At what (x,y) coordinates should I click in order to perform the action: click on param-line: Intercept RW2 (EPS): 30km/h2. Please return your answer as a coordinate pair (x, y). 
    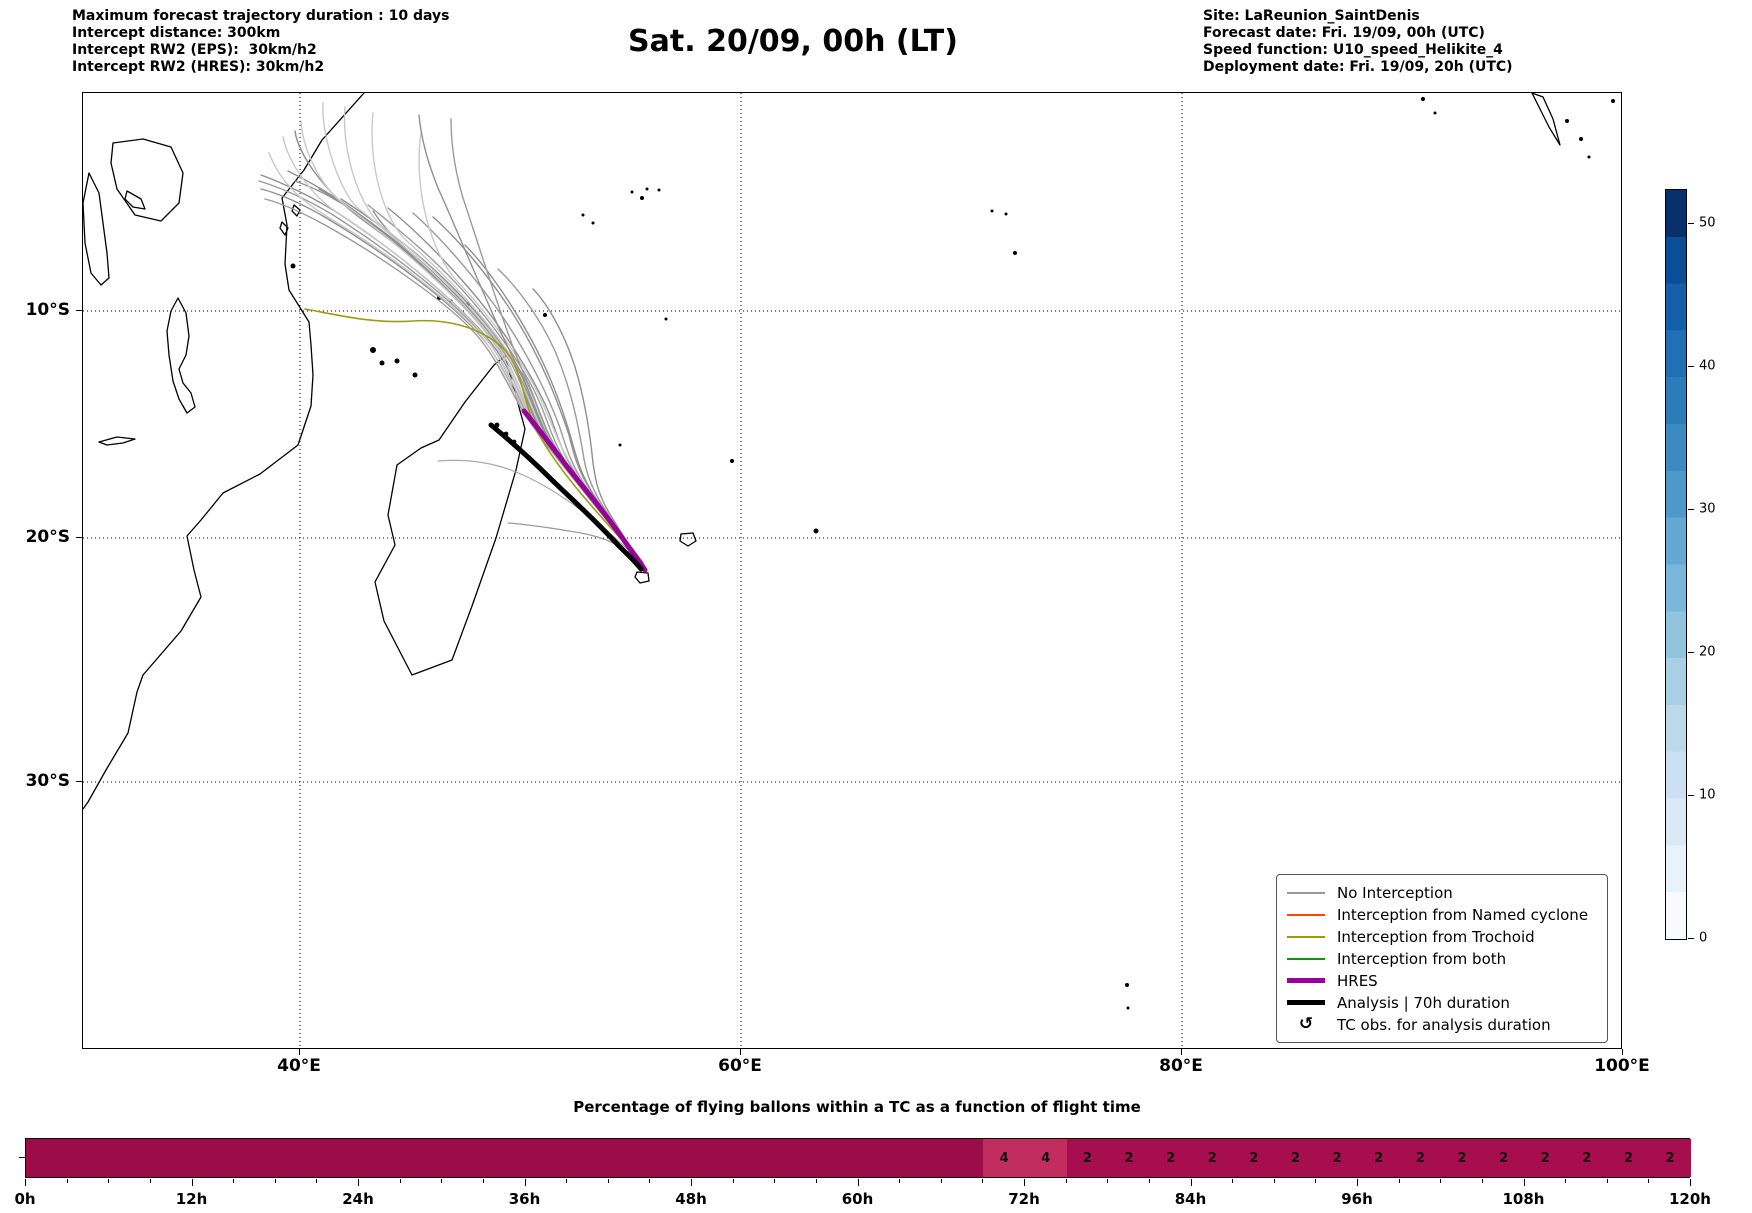
    Looking at the image, I should click on (194, 50).